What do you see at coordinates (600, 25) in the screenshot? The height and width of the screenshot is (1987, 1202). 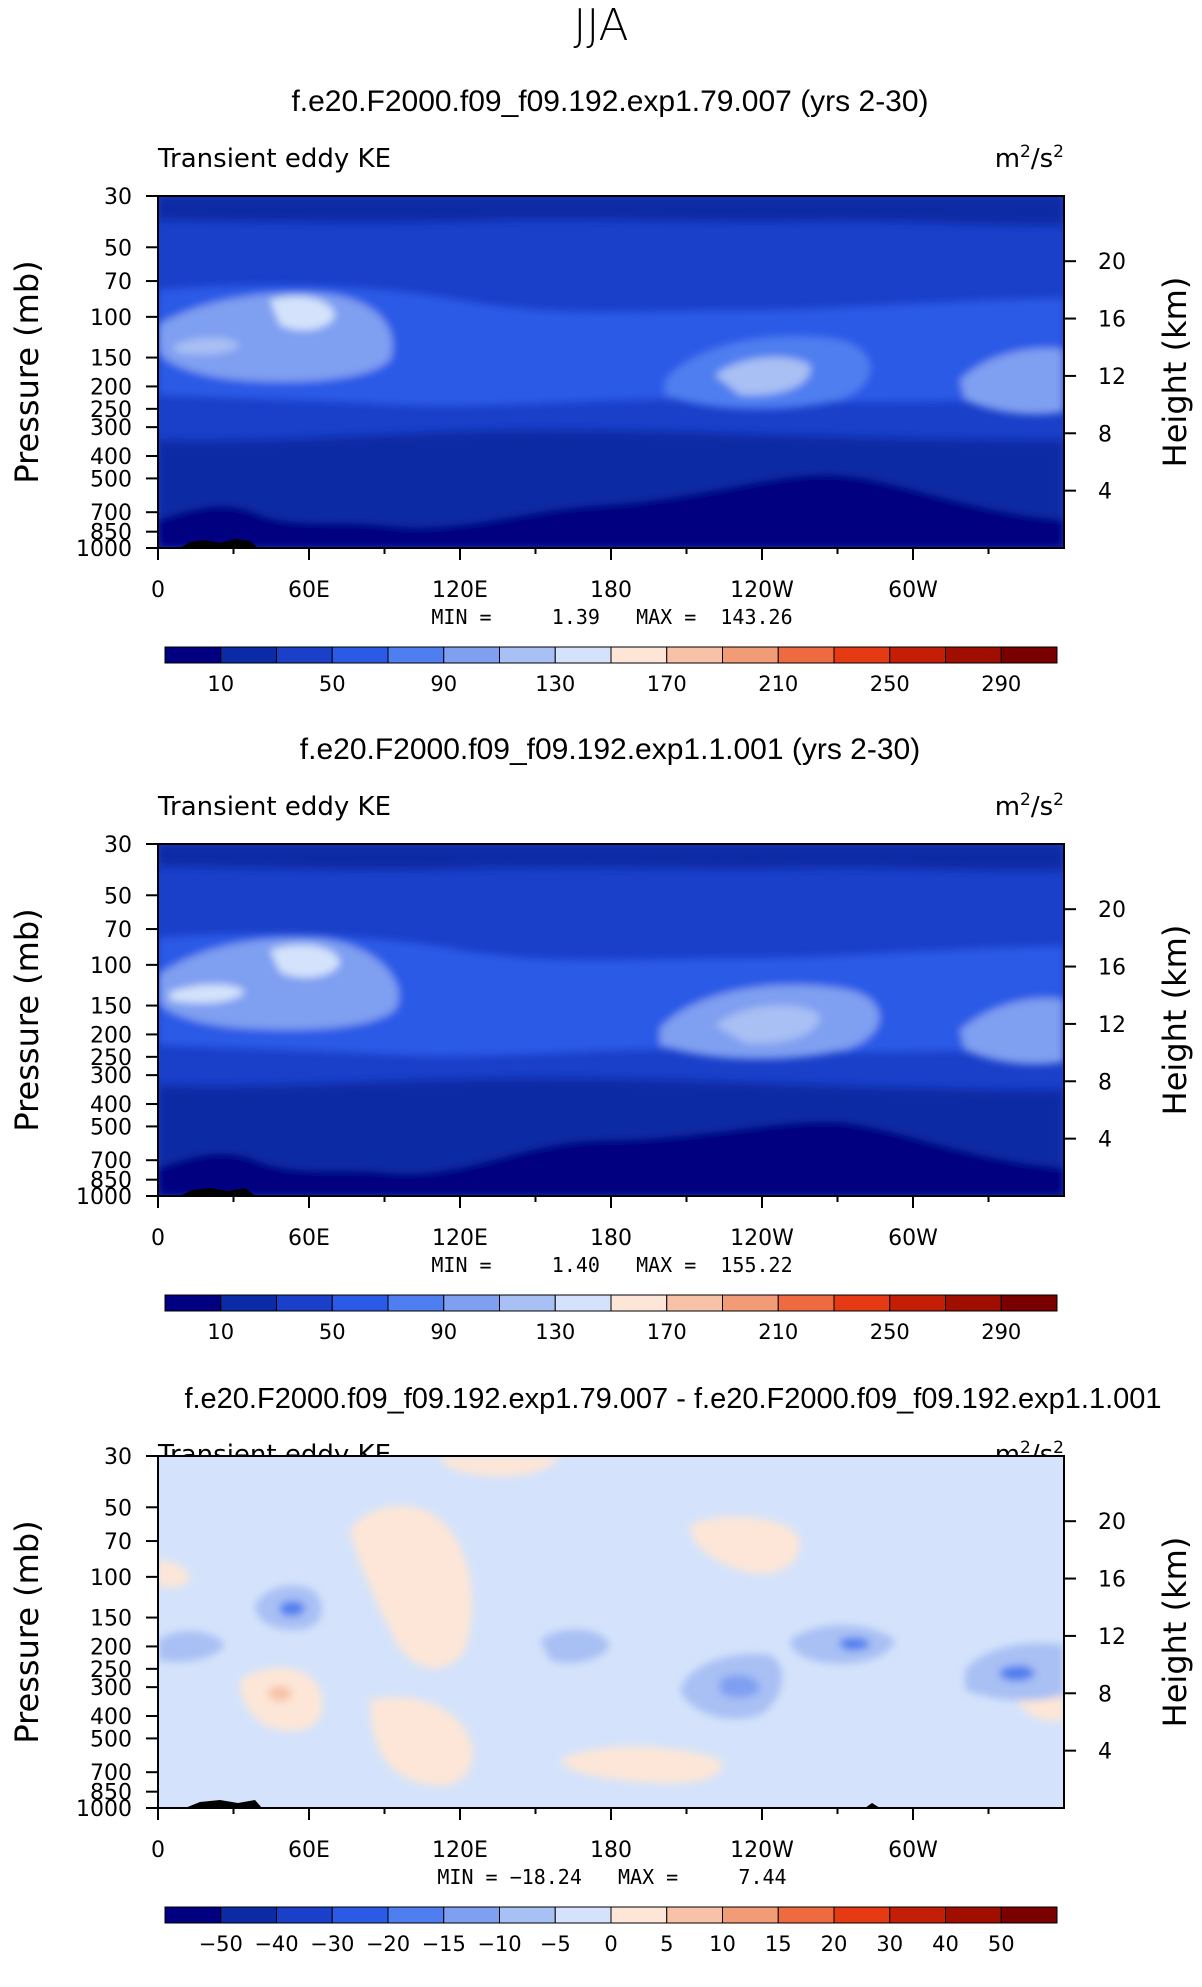 I see `season-title: JJA` at bounding box center [600, 25].